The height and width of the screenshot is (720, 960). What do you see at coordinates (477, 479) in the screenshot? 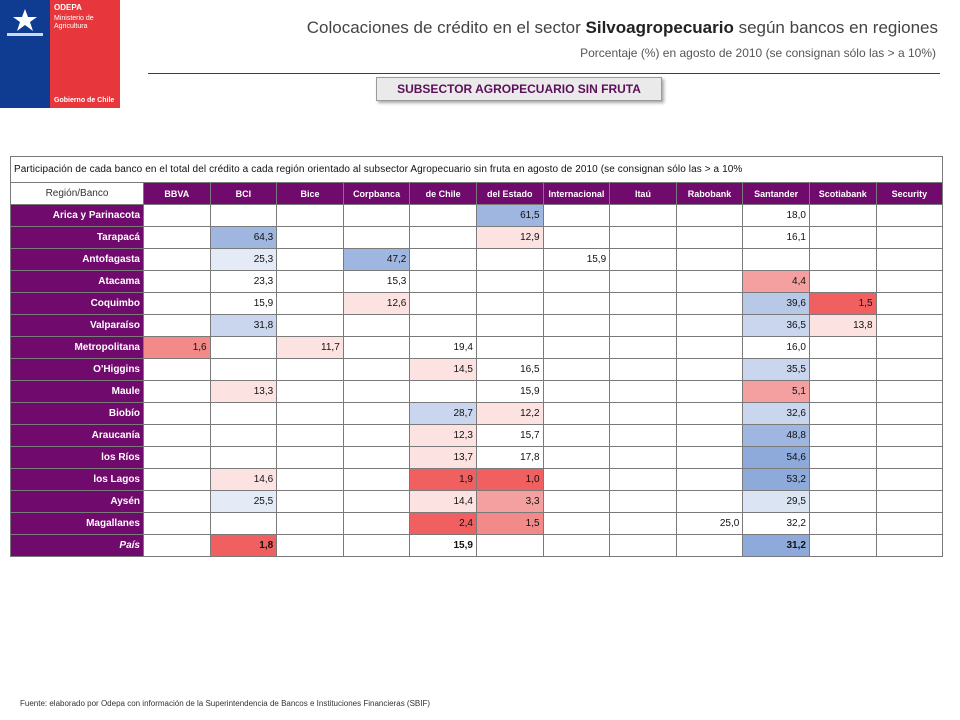
I see `table-row: los Lagos 14,6 1,9 1,0 53,2` at bounding box center [477, 479].